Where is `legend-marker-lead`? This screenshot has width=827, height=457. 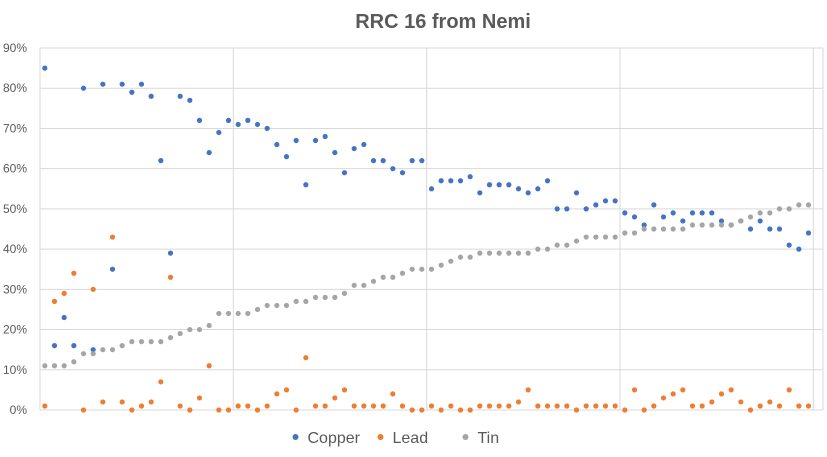 legend-marker-lead is located at coordinates (380, 437).